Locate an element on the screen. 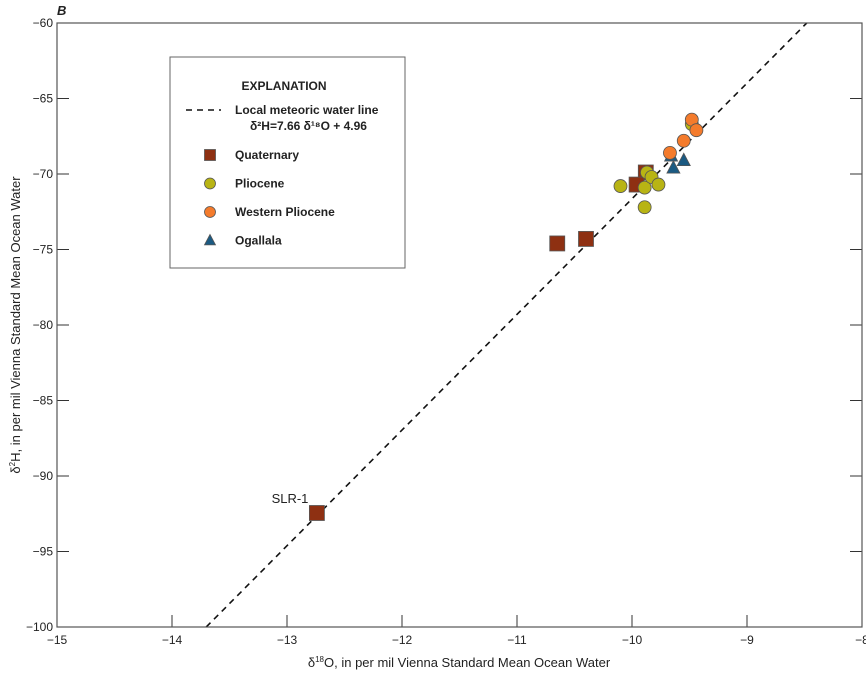  y-tick-label: −95 is located at coordinates (43, 552).